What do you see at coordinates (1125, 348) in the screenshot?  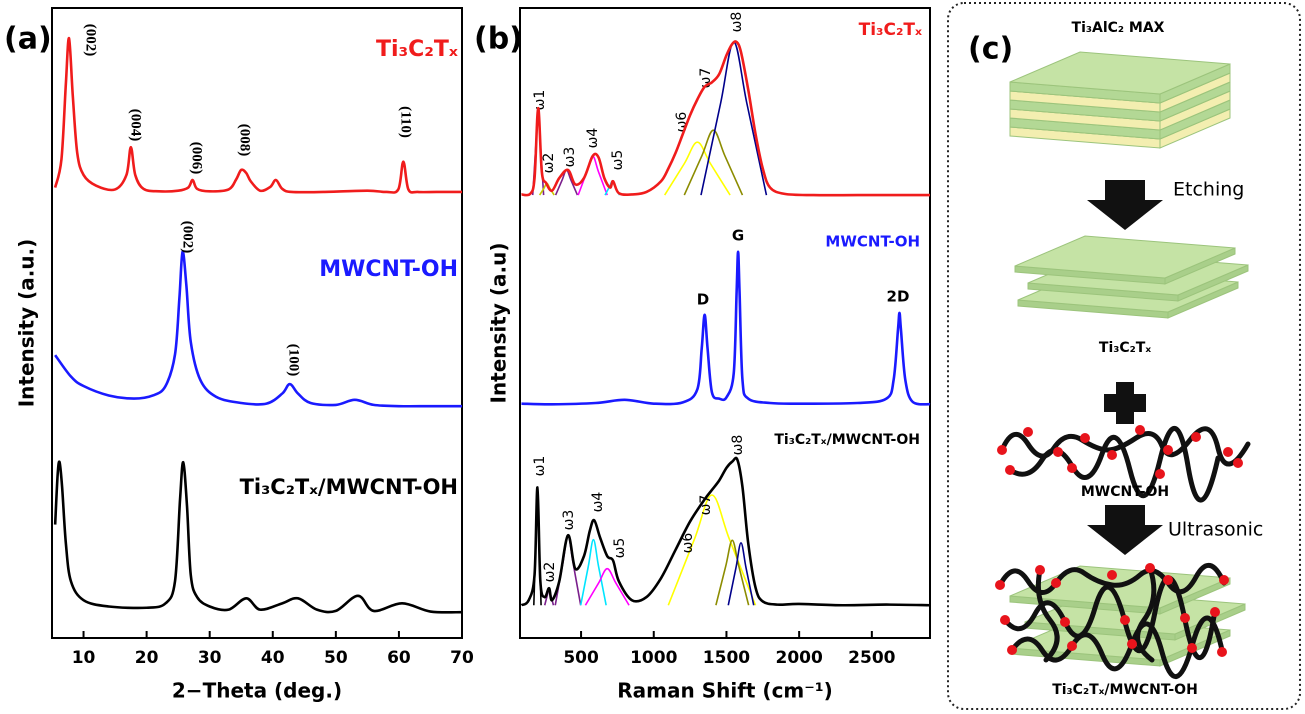 I see `node-label: Ti₃C₂Tₓ` at bounding box center [1125, 348].